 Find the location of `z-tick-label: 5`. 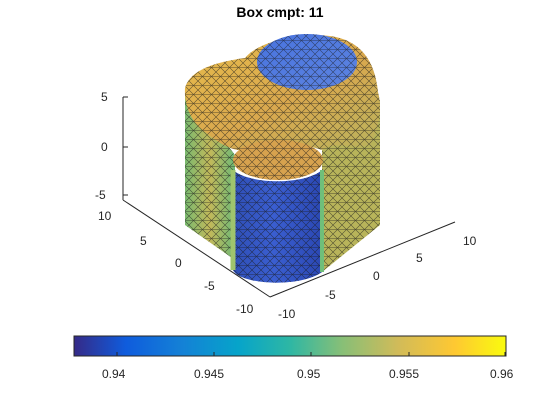

z-tick-label: 5 is located at coordinates (104, 97).